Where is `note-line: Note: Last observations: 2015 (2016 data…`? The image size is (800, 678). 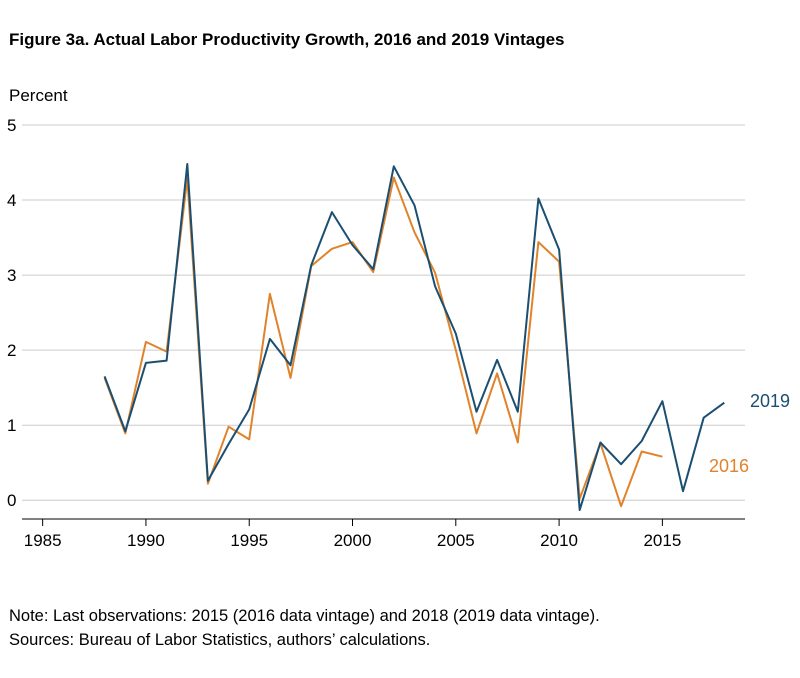 note-line: Note: Last observations: 2015 (2016 data… is located at coordinates (304, 616).